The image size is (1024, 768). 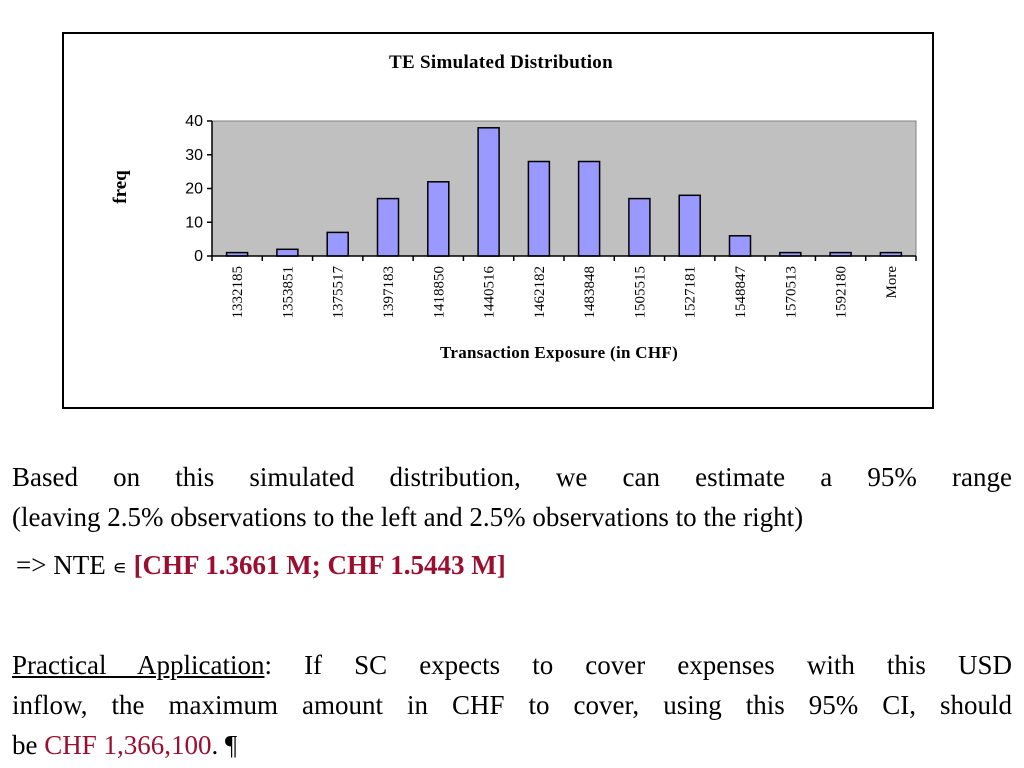 What do you see at coordinates (640, 292) in the screenshot?
I see `x-tick-label-1505515: 1505515` at bounding box center [640, 292].